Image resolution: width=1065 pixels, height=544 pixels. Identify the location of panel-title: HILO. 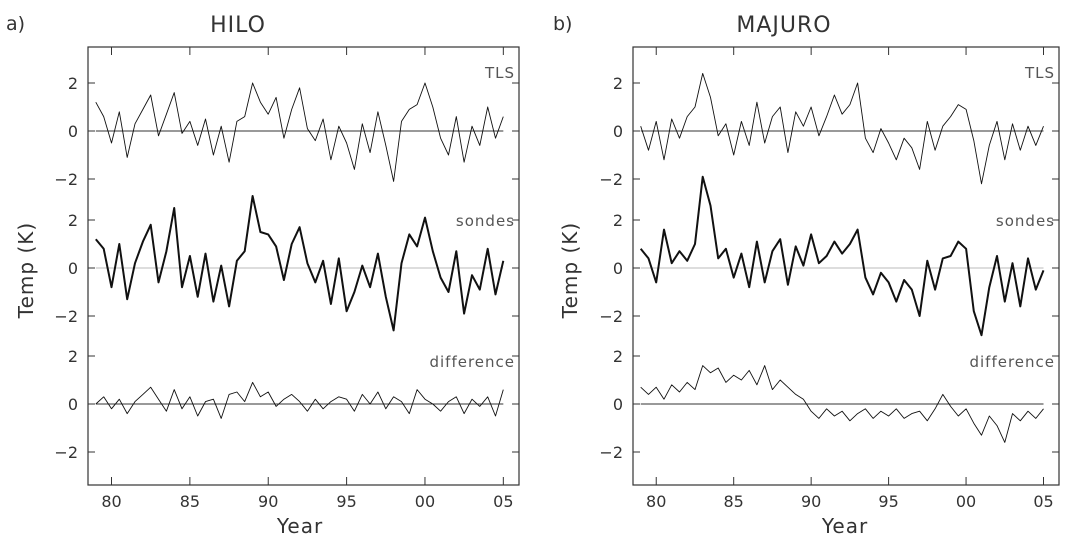
(238, 25).